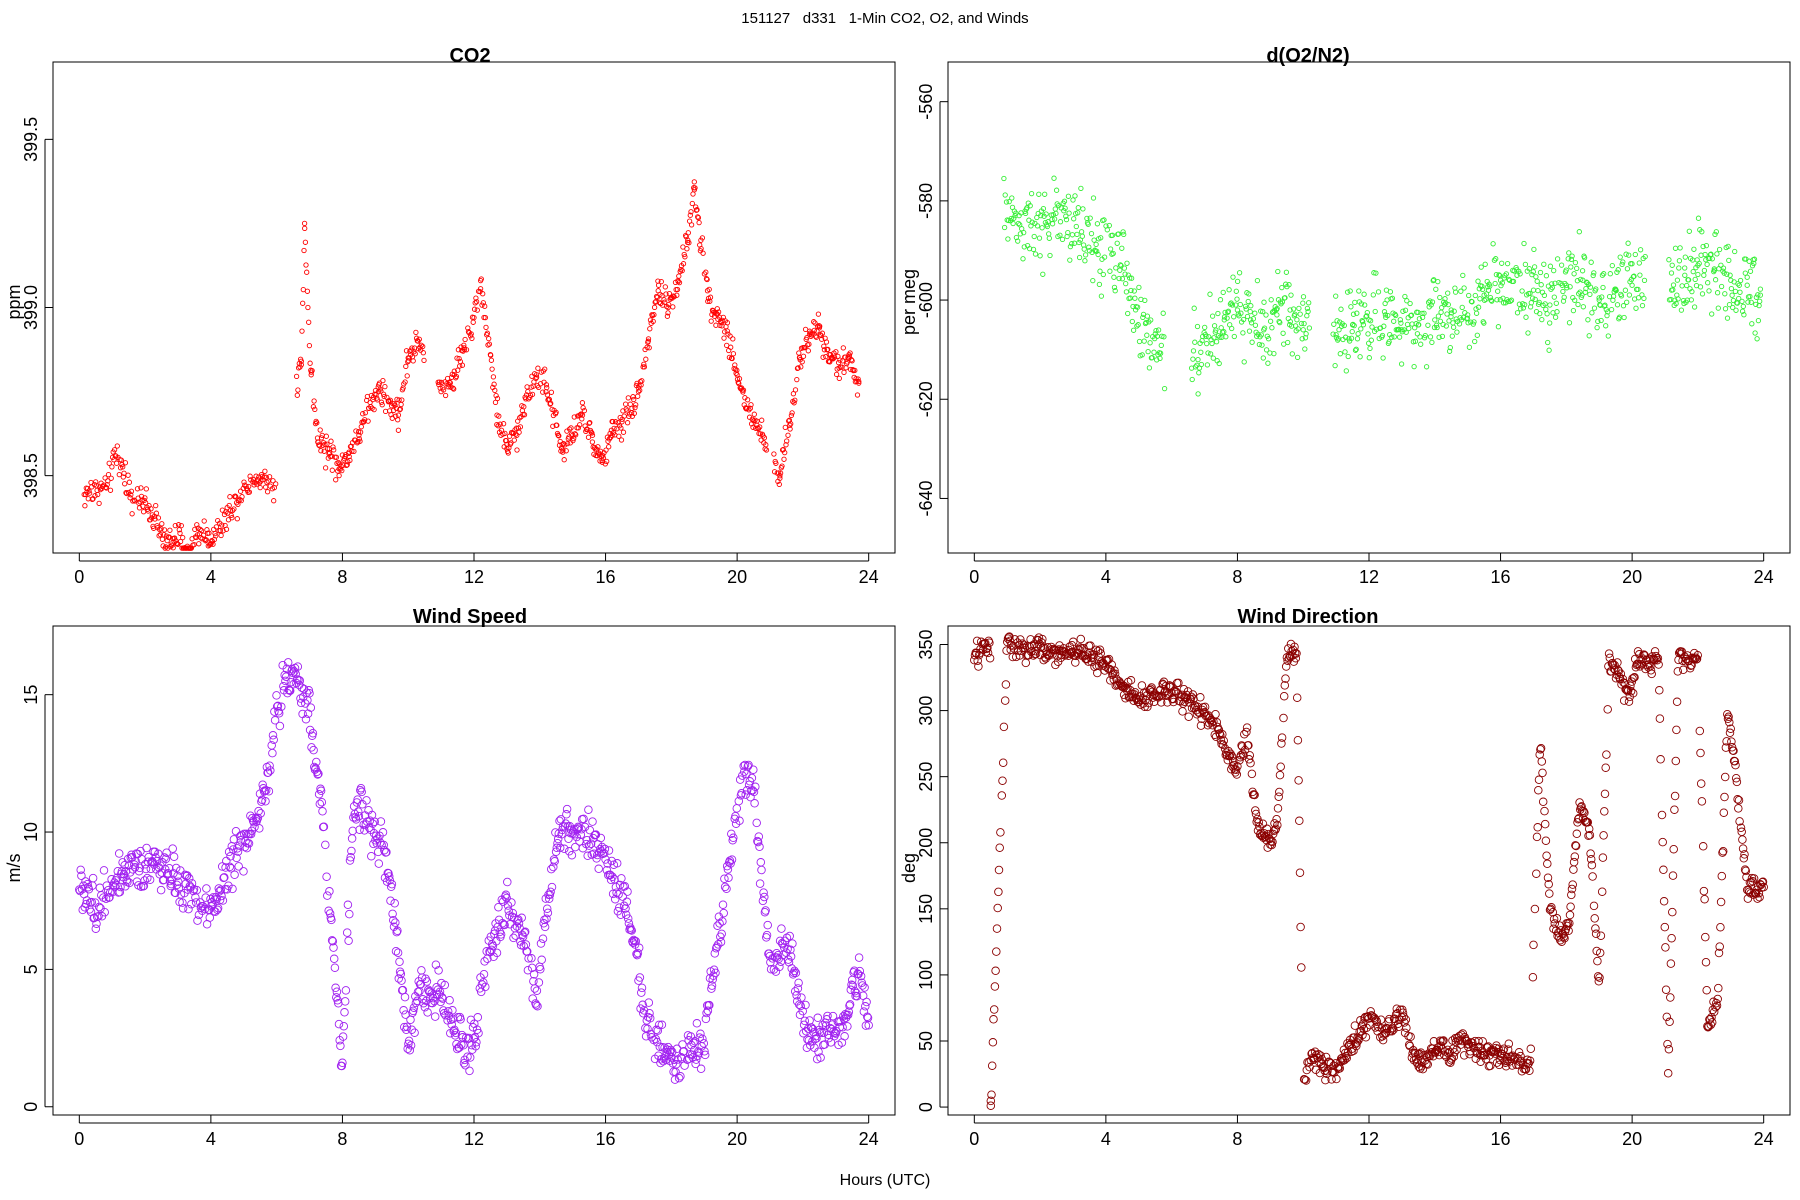  I want to click on y-tick-label: -640, so click(926, 498).